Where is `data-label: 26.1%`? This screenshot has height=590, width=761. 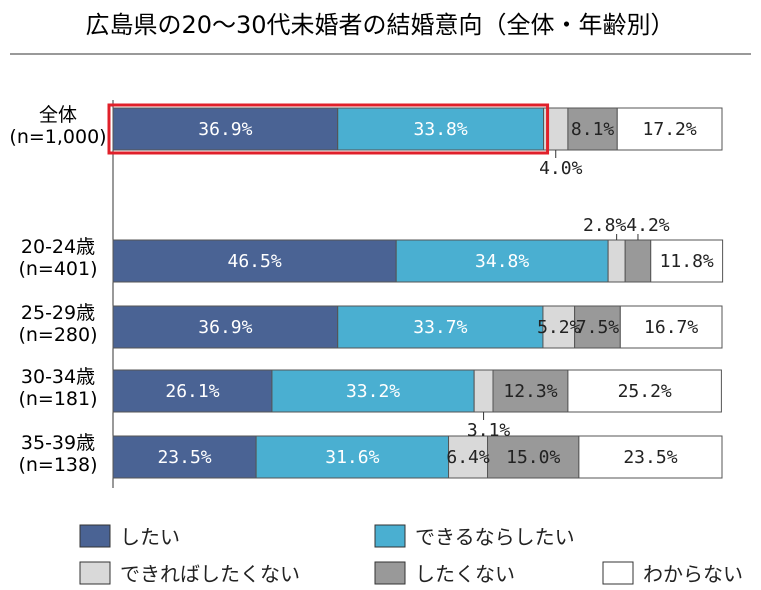 data-label: 26.1% is located at coordinates (192, 391).